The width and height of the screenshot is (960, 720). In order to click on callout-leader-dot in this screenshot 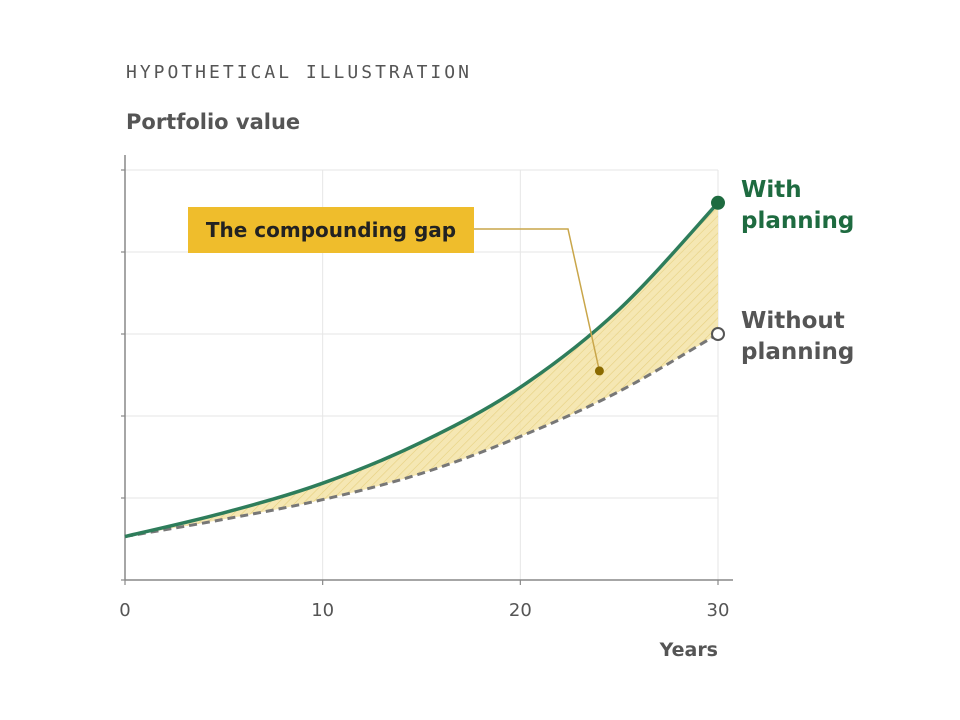, I will do `click(599, 371)`.